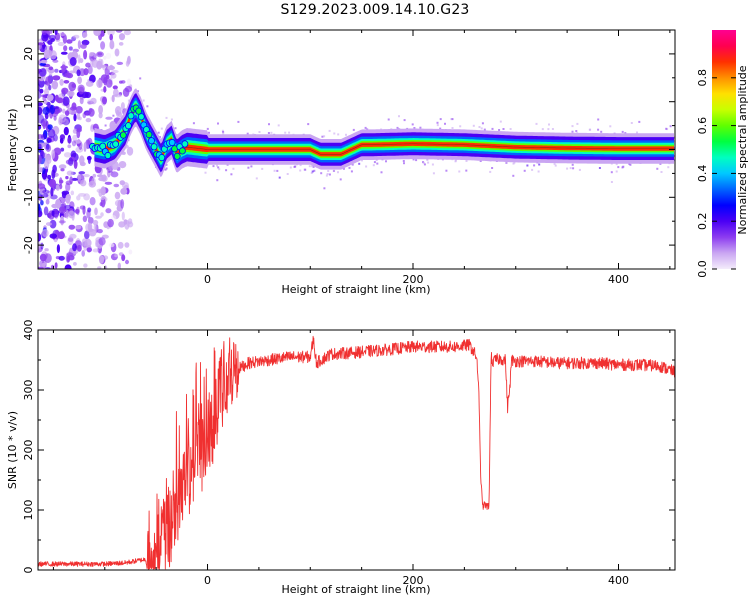 The width and height of the screenshot is (750, 600). I want to click on colorbar-tick-label: 0.6, so click(702, 126).